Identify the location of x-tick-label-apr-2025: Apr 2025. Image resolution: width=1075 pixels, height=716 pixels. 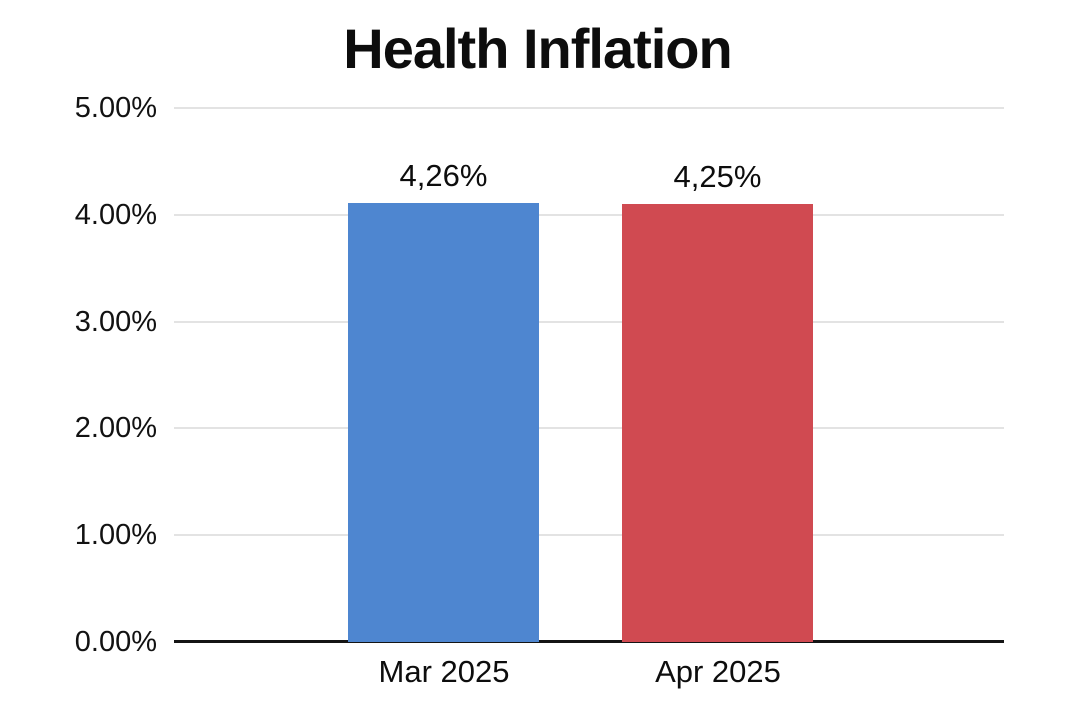
(718, 671).